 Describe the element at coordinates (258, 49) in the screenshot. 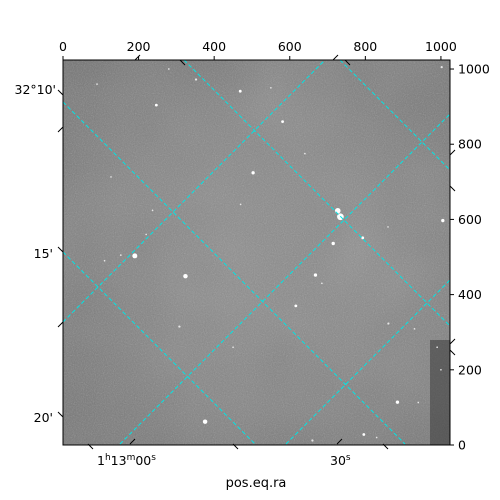

I see `pixel-x-axis: 0 200 400 600 800 1000` at that location.